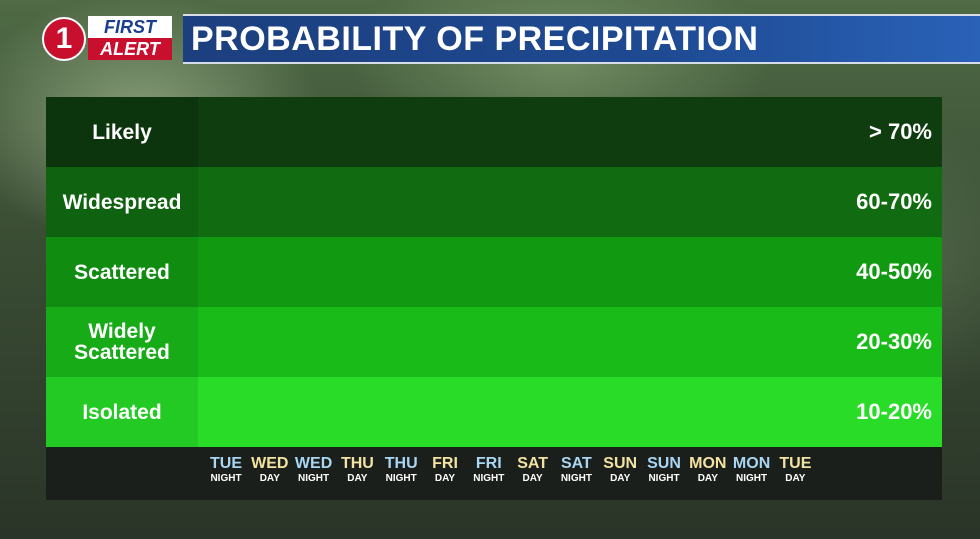 This screenshot has width=980, height=539. What do you see at coordinates (475, 39) in the screenshot?
I see `page-title: PROBABILITY OF PRECIPITATION` at bounding box center [475, 39].